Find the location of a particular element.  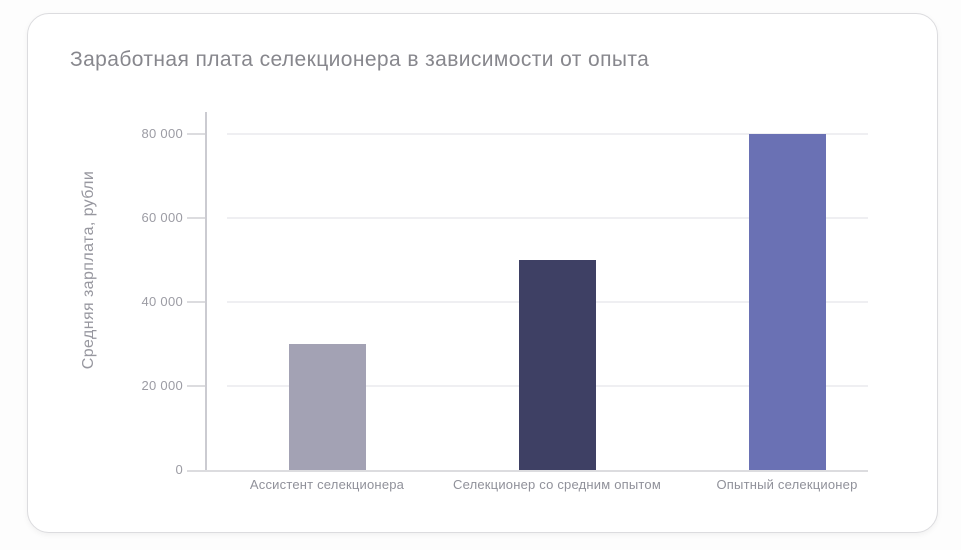

x-axis-line is located at coordinates (527, 471).